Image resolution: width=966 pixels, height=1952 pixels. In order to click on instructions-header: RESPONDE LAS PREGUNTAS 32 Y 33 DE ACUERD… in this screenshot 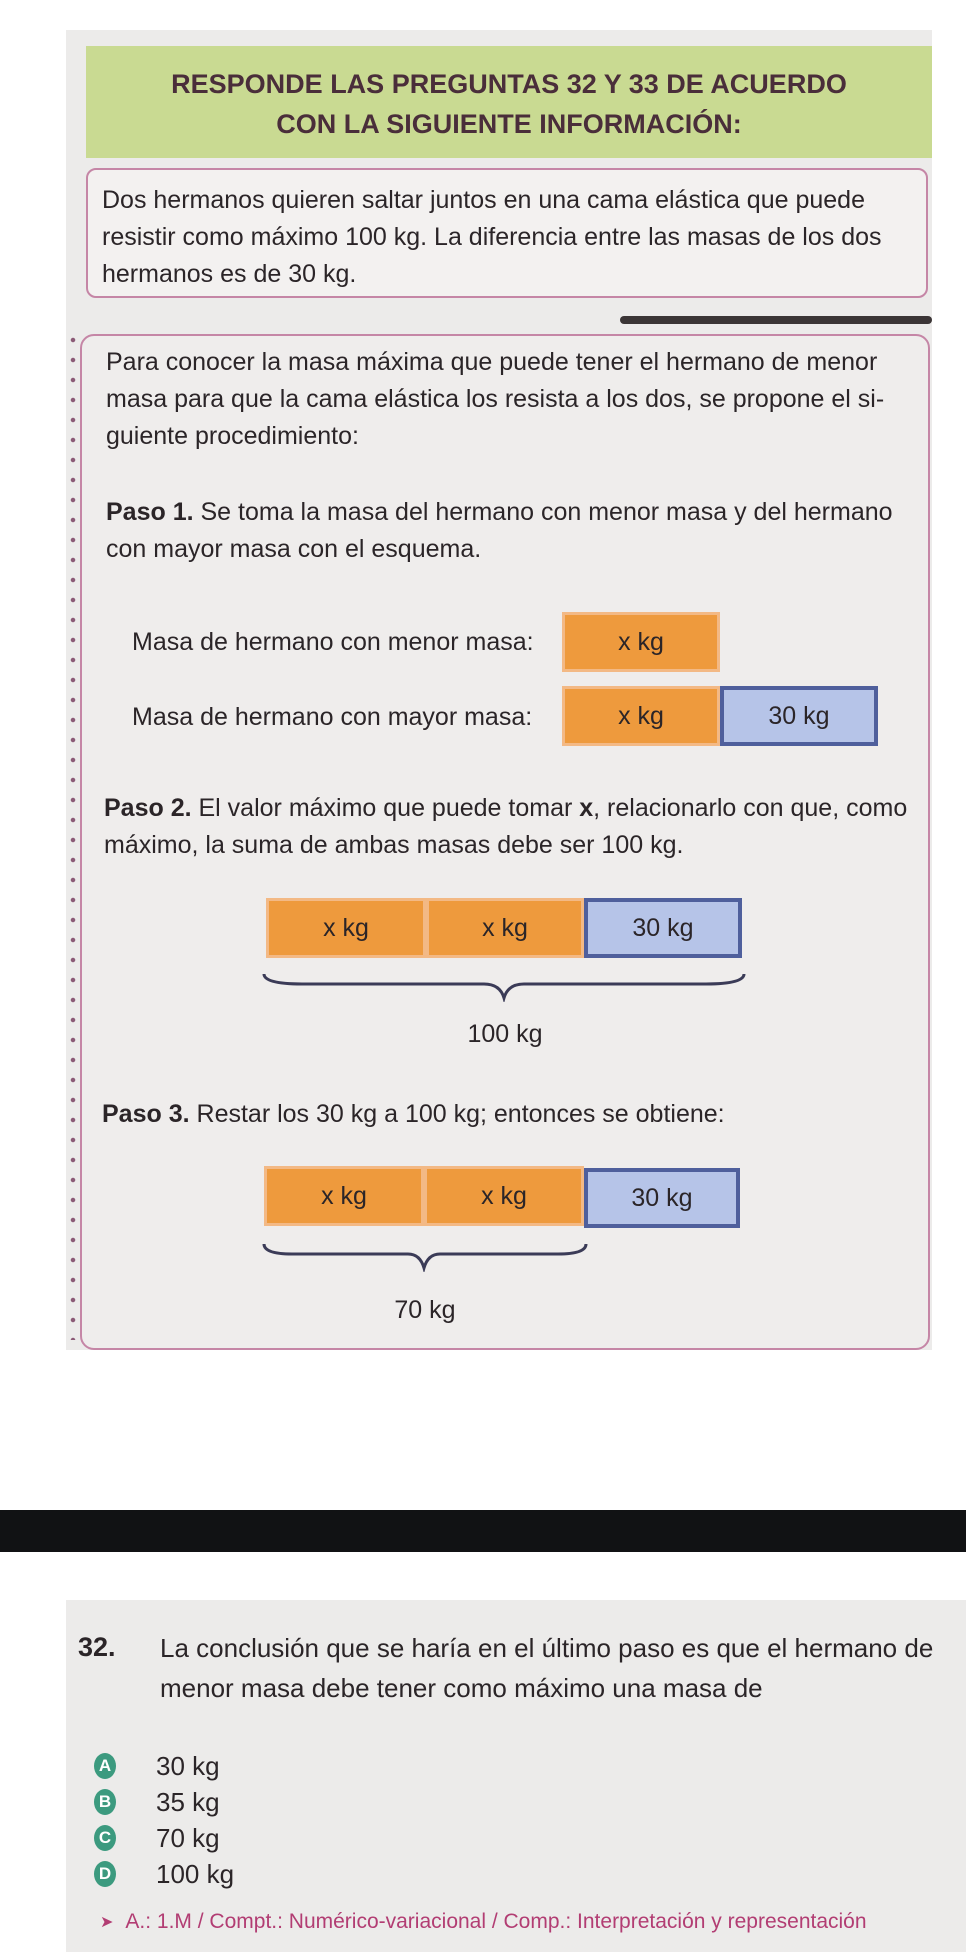, I will do `click(509, 102)`.